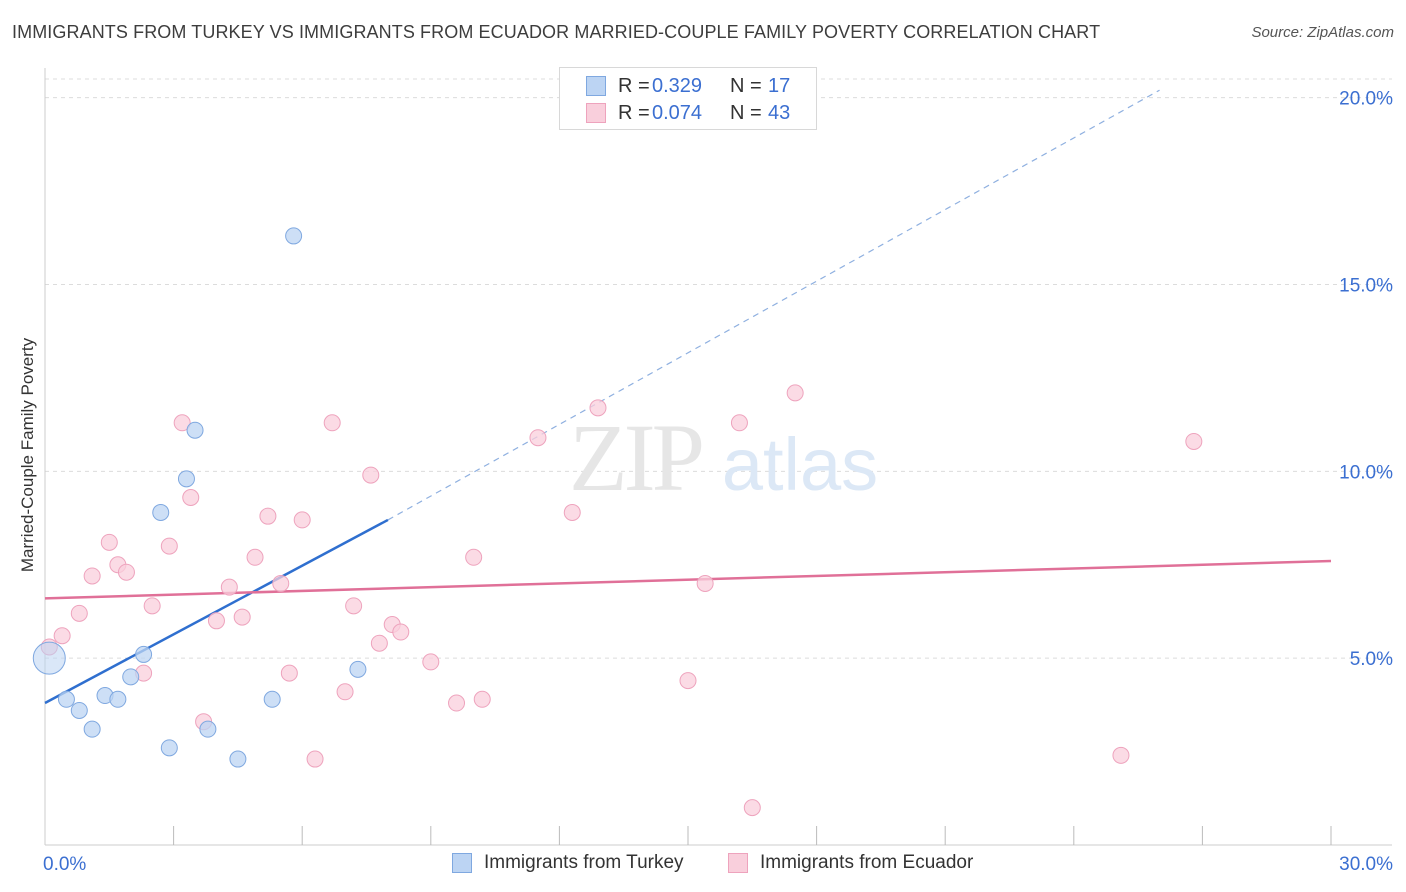 The height and width of the screenshot is (892, 1406). Describe the element at coordinates (27, 455) in the screenshot. I see `y-axis-label: Married-Couple Family Poverty` at that location.